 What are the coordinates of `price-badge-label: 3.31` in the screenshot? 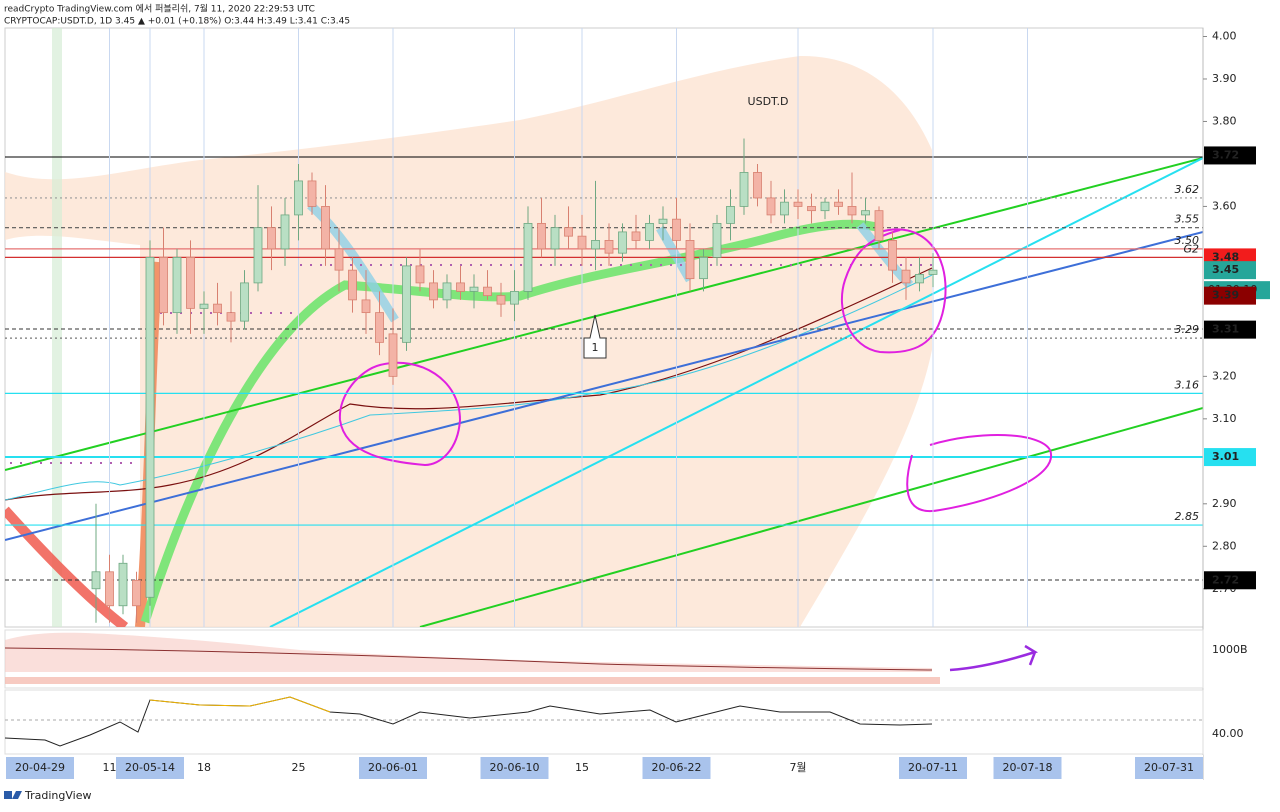 It's located at (1225, 329).